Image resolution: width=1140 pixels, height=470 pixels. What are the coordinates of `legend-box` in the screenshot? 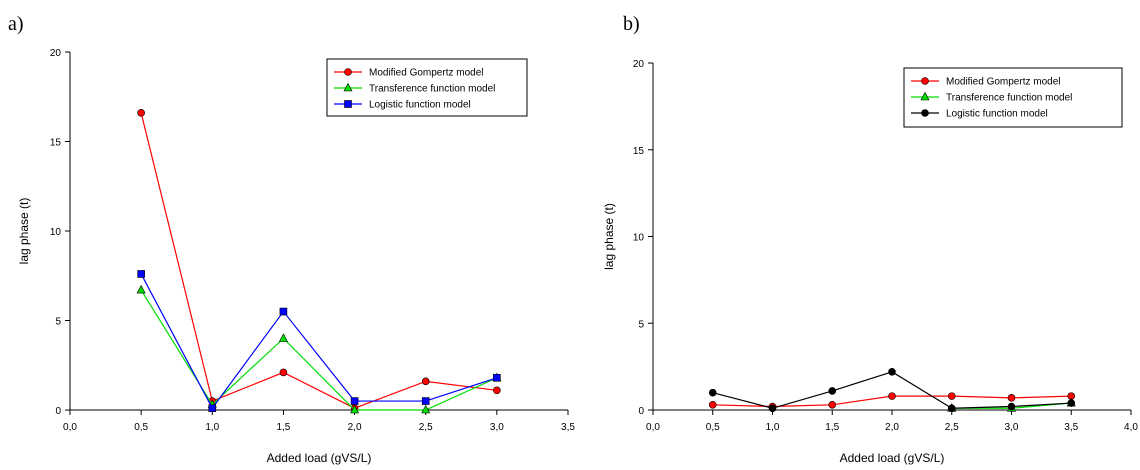 It's located at (1013, 97).